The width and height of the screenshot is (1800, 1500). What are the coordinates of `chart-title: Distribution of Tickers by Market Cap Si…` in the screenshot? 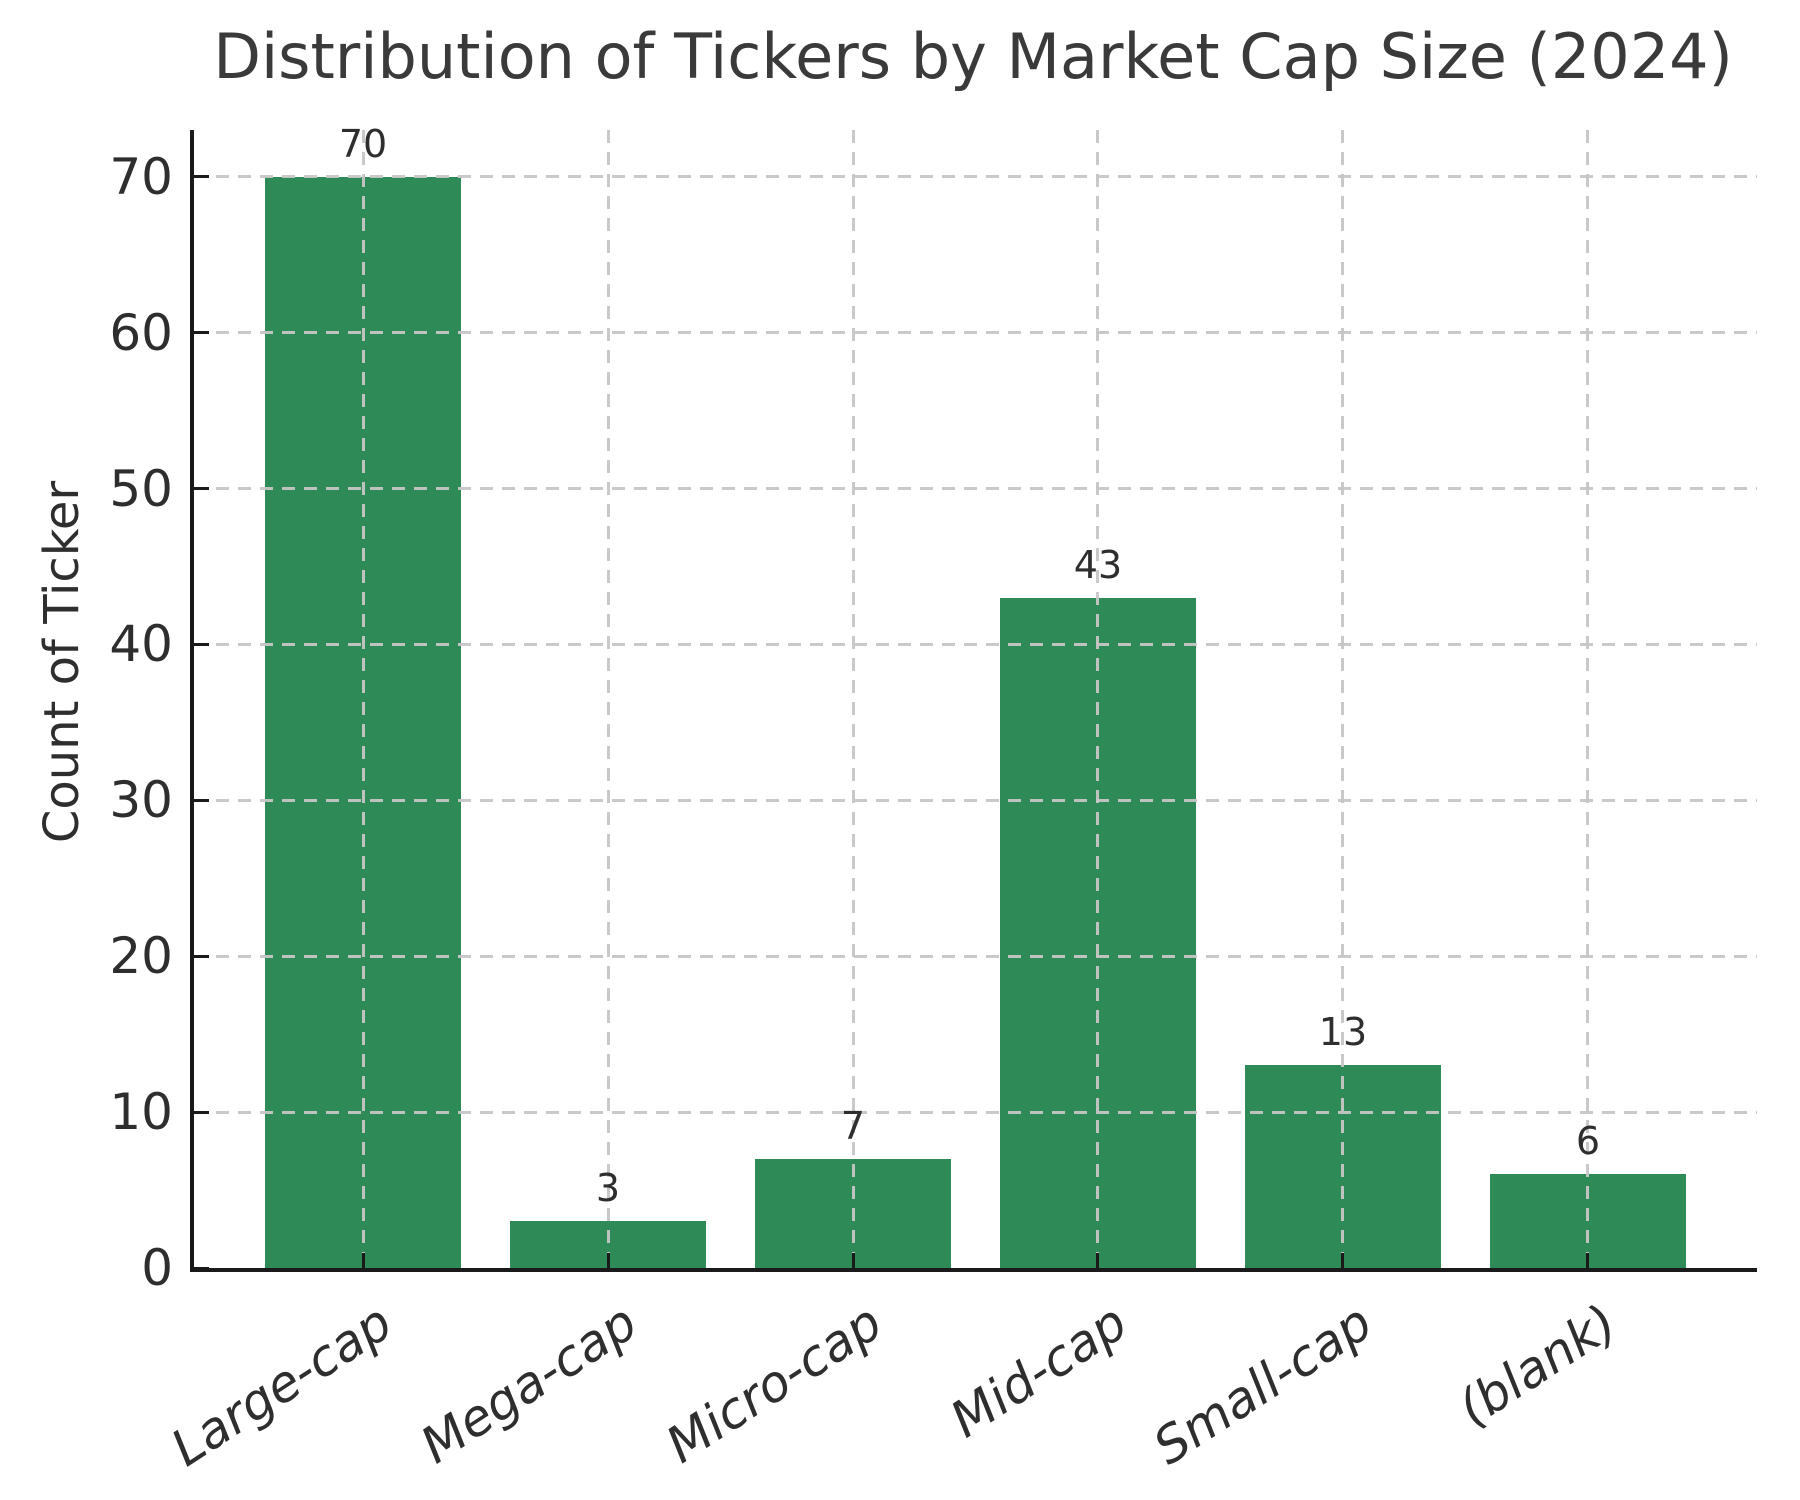 It's located at (973, 56).